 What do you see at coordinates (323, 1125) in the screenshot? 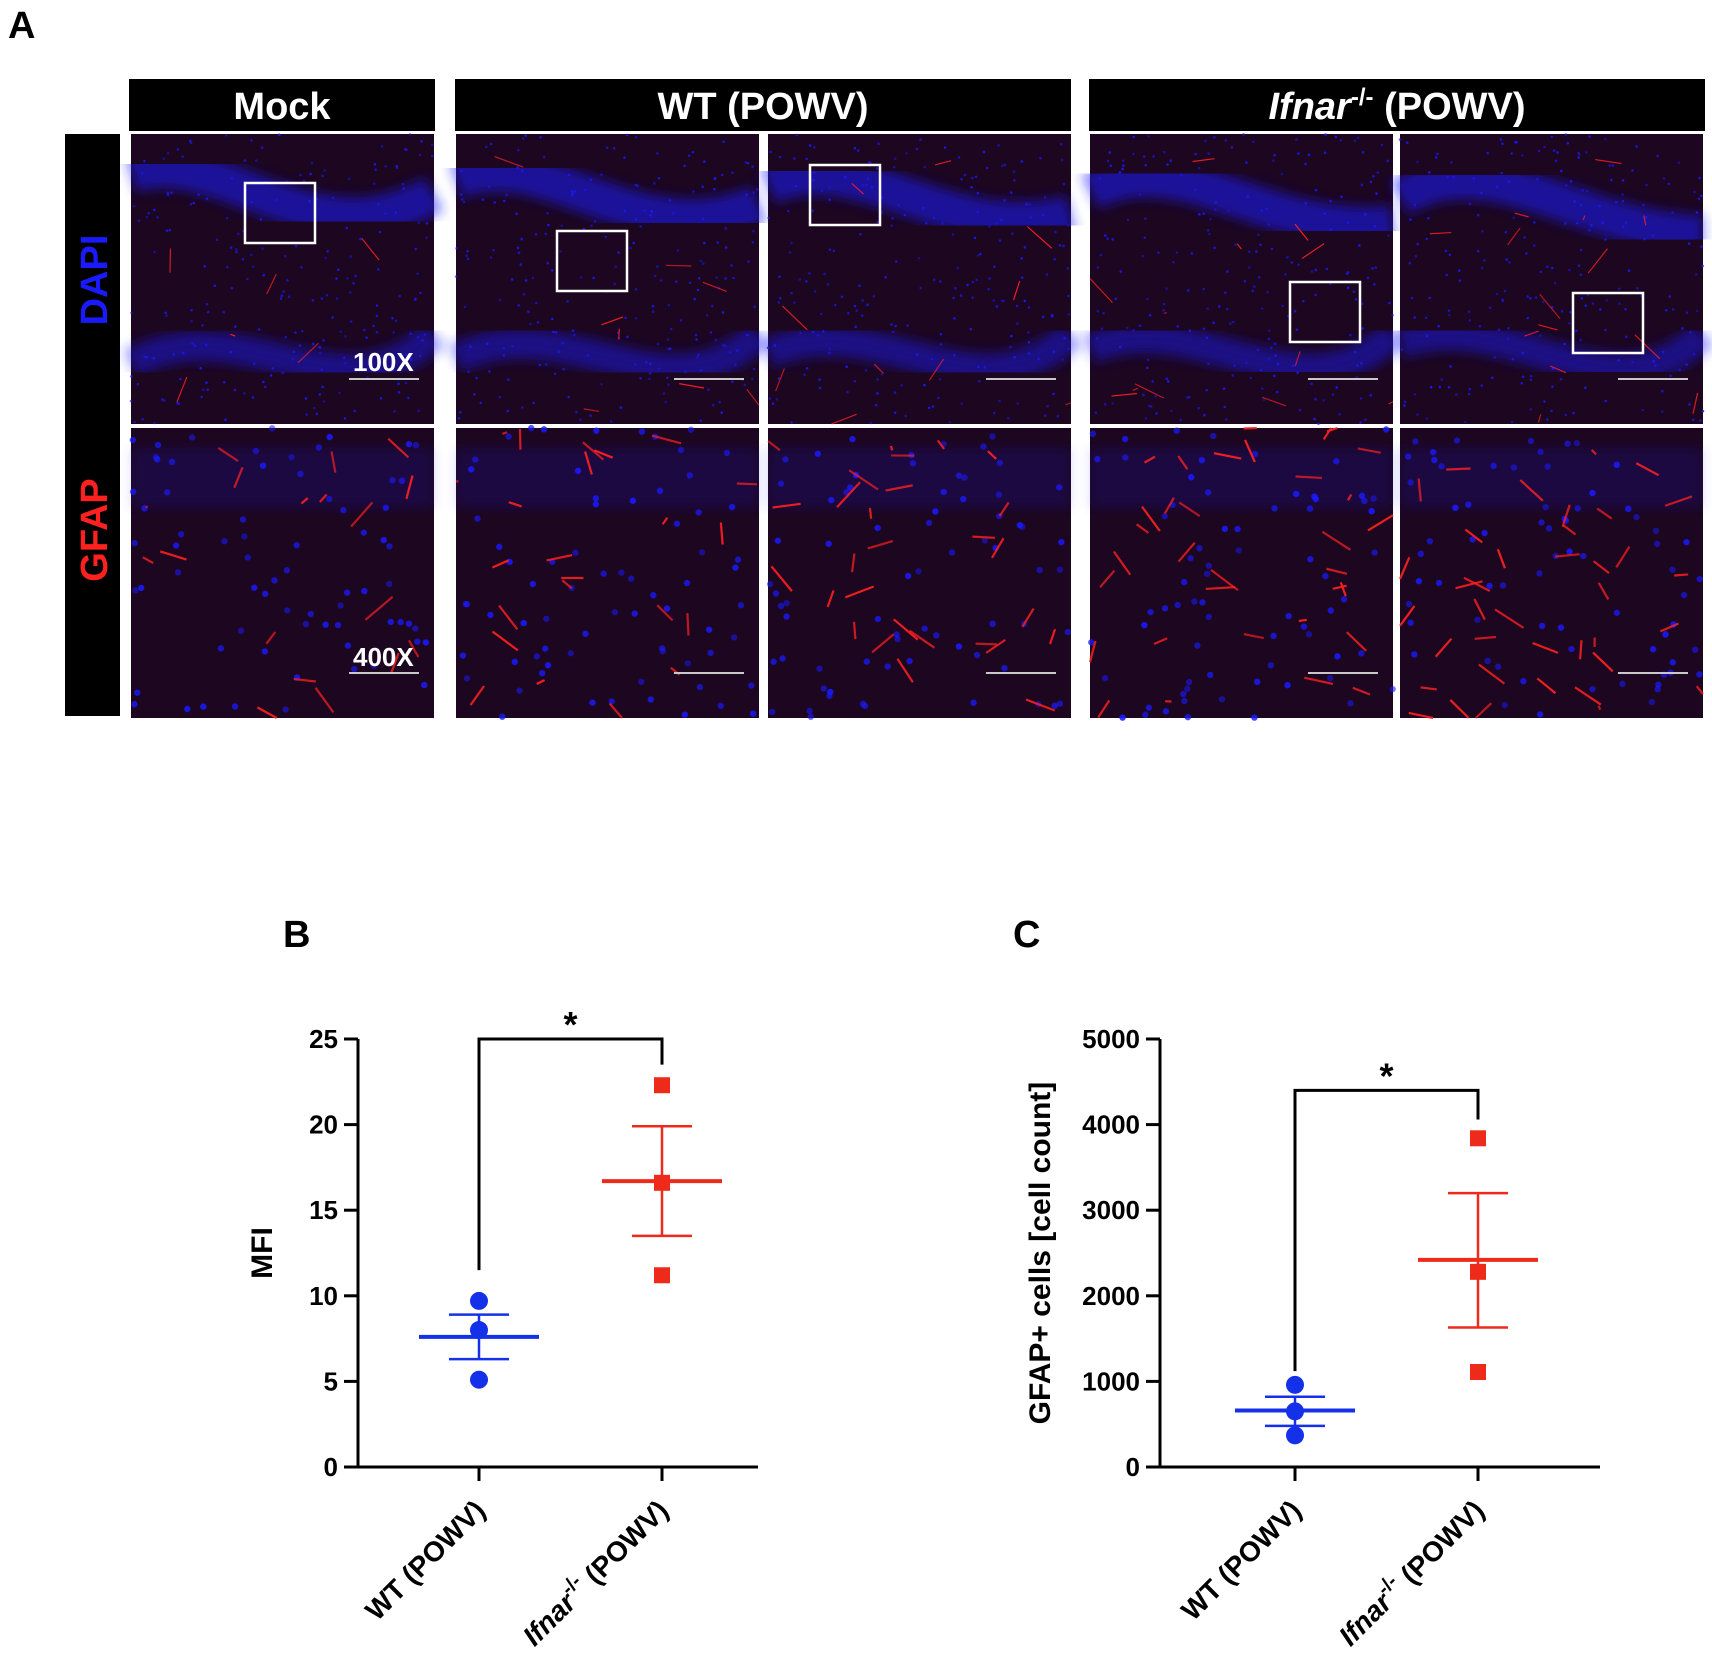
I see `y-tick-label: 20` at bounding box center [323, 1125].